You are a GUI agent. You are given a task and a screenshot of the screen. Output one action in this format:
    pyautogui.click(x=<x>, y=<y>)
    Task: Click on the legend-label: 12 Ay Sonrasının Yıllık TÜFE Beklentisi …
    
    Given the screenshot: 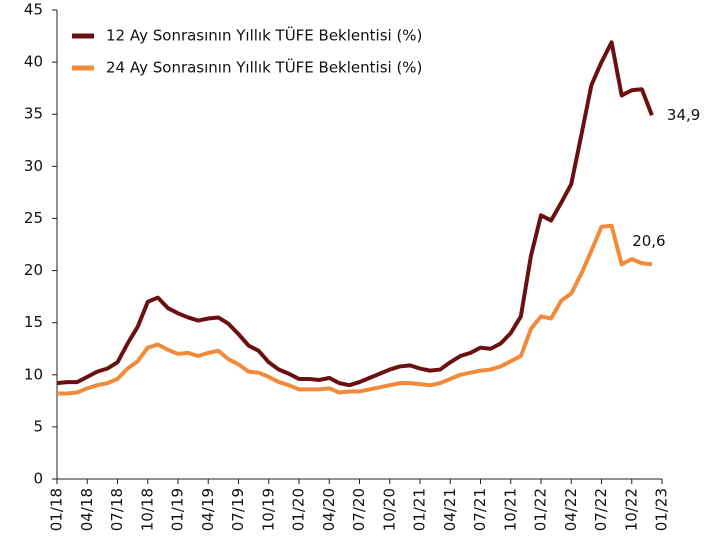 What is the action you would take?
    pyautogui.click(x=264, y=35)
    